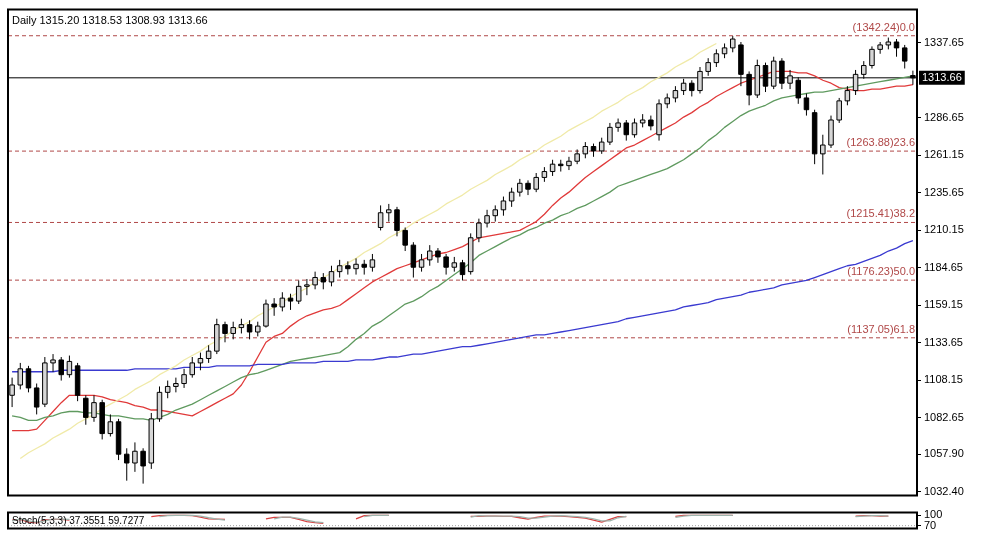 The width and height of the screenshot is (1001, 538). I want to click on y-tick-label: 1337.65, so click(944, 41).